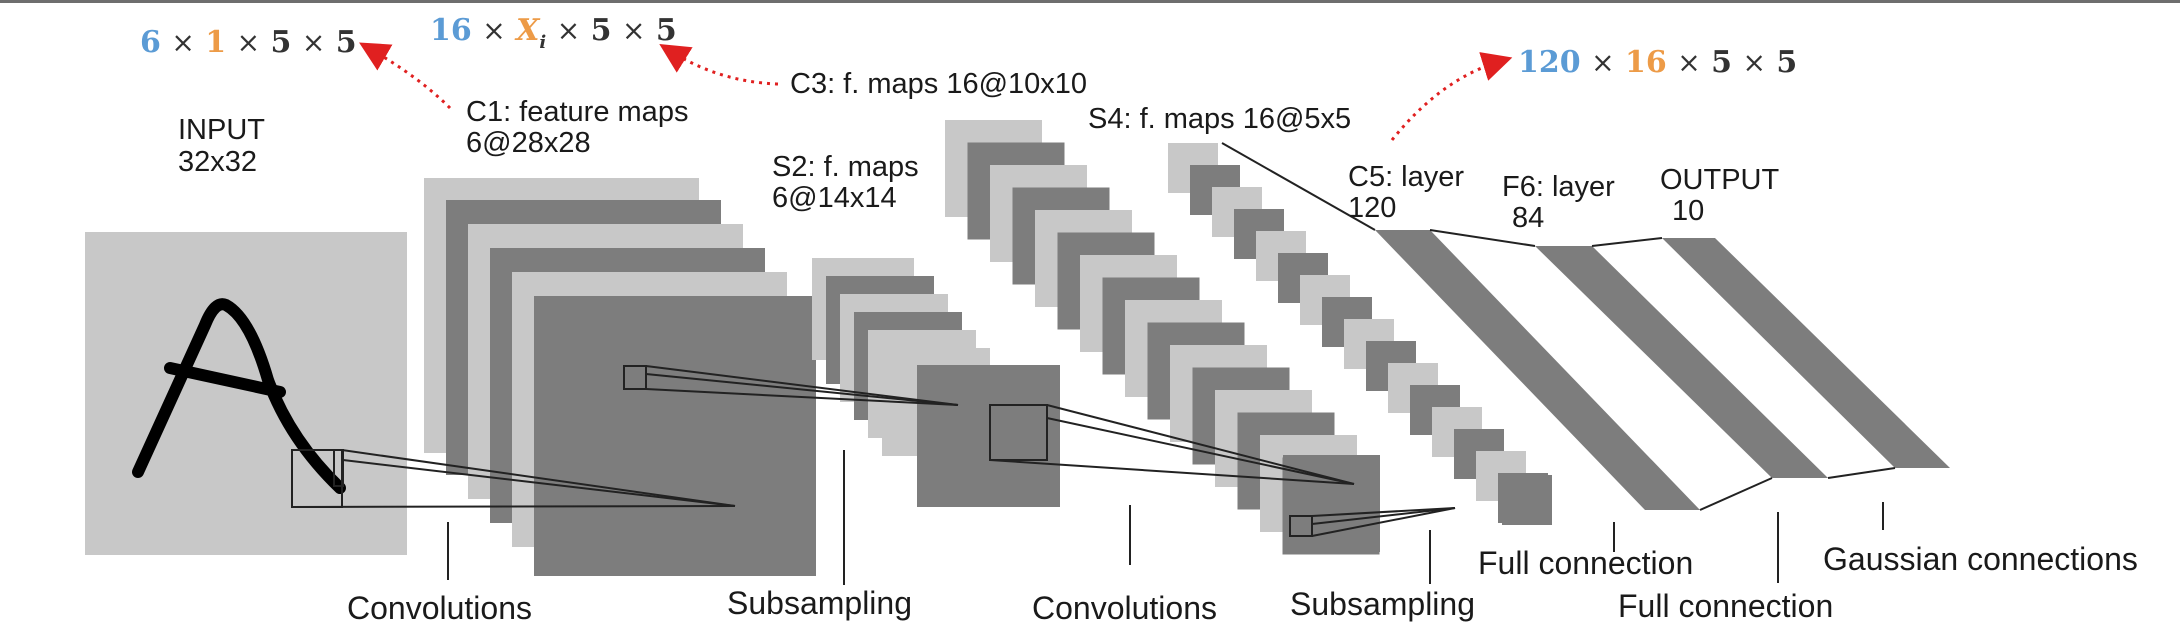 This screenshot has height=635, width=2180. Describe the element at coordinates (936, 382) in the screenshot. I see `s2-feature-maps` at that location.